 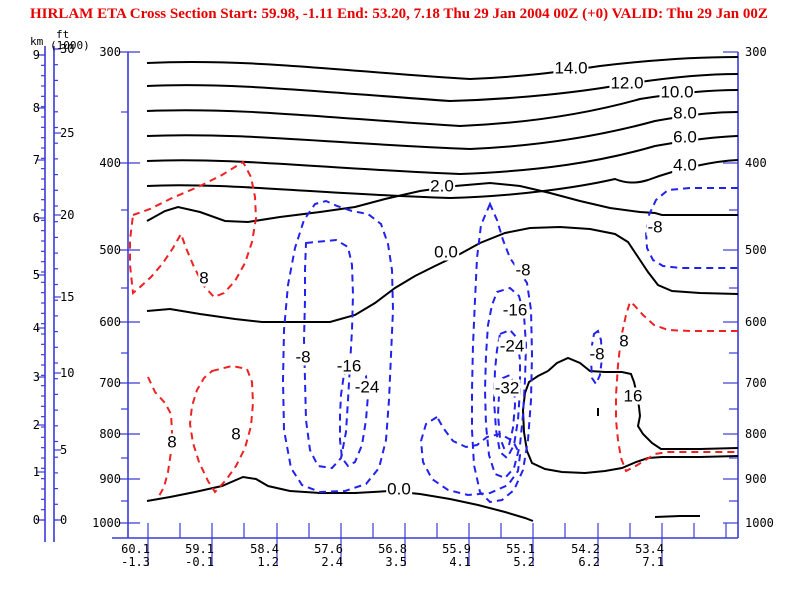 I want to click on km-tick-label: 5, so click(x=36, y=275).